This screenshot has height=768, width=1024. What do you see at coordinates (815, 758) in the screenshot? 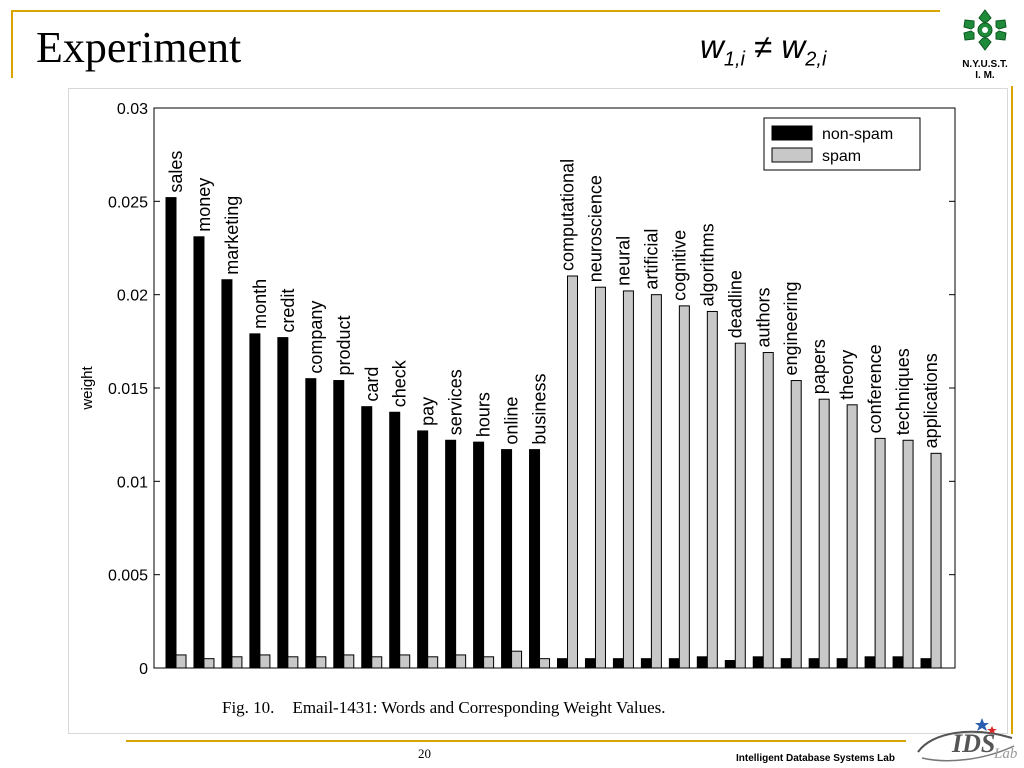
I see `lab-name: Intelligent Database Systems Lab` at bounding box center [815, 758].